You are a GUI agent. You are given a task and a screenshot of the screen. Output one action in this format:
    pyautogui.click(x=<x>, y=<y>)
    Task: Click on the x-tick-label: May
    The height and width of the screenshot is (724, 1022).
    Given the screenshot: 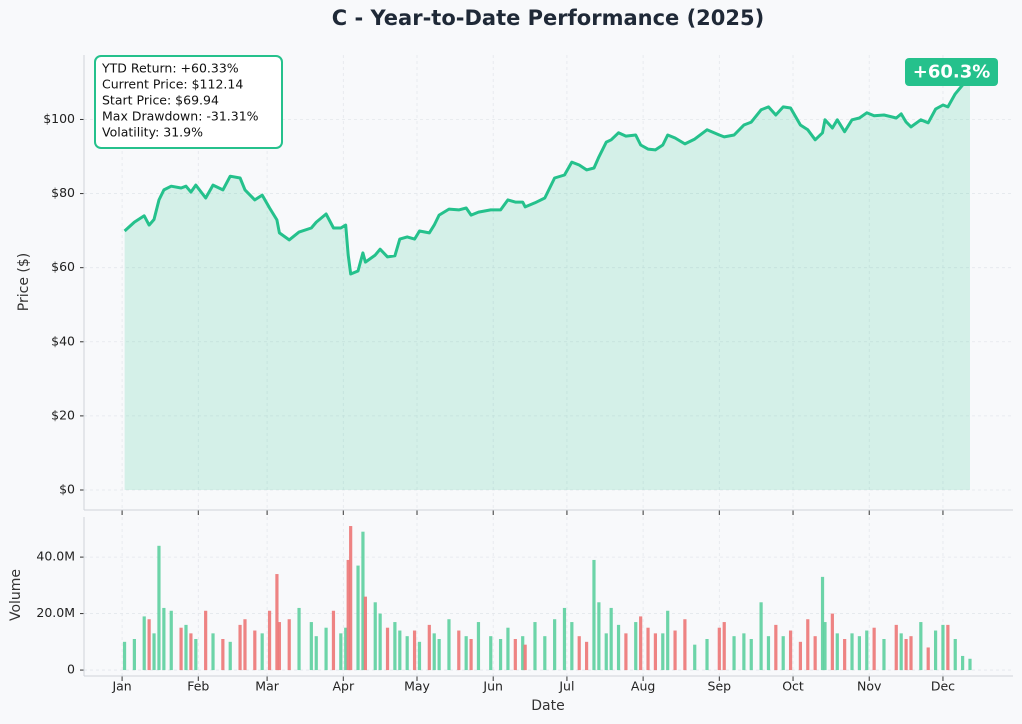 What is the action you would take?
    pyautogui.click(x=417, y=686)
    